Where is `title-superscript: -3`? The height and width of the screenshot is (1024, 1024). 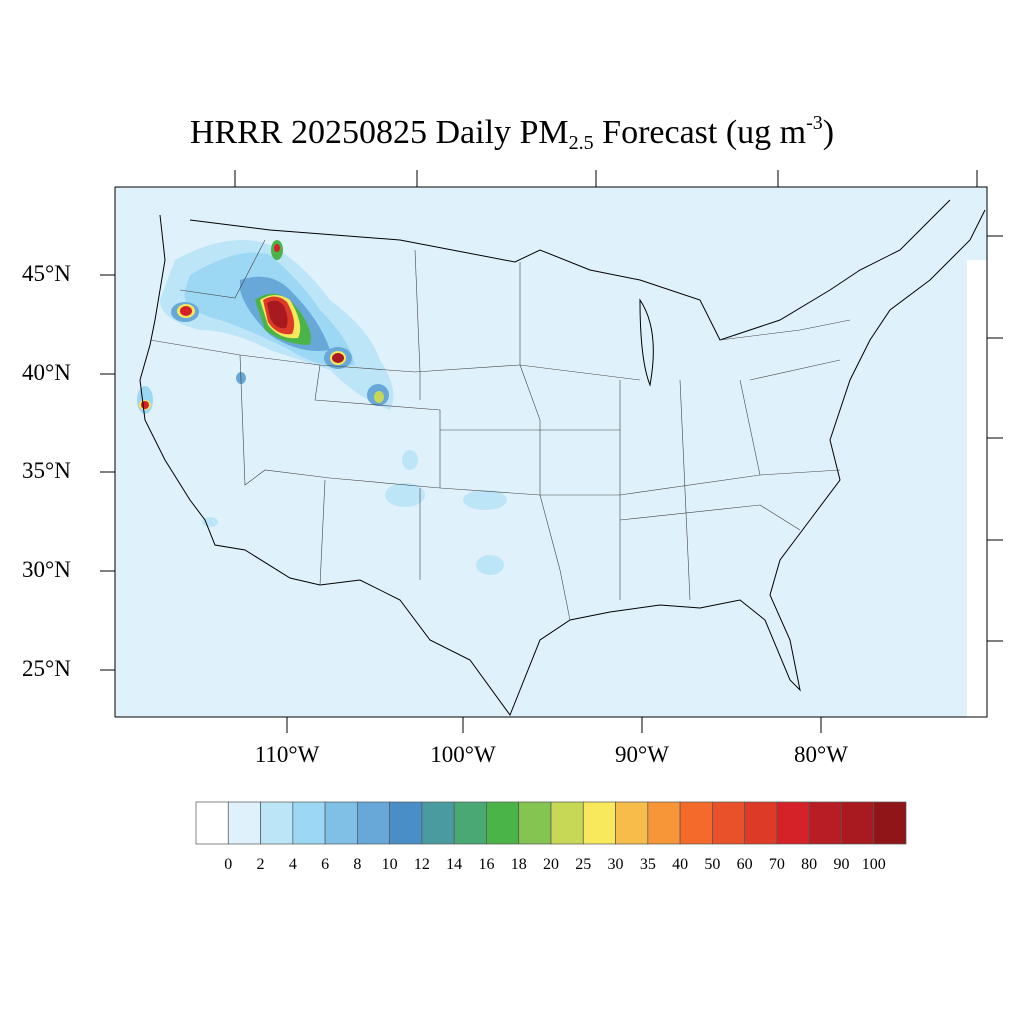 title-superscript: -3 is located at coordinates (814, 123).